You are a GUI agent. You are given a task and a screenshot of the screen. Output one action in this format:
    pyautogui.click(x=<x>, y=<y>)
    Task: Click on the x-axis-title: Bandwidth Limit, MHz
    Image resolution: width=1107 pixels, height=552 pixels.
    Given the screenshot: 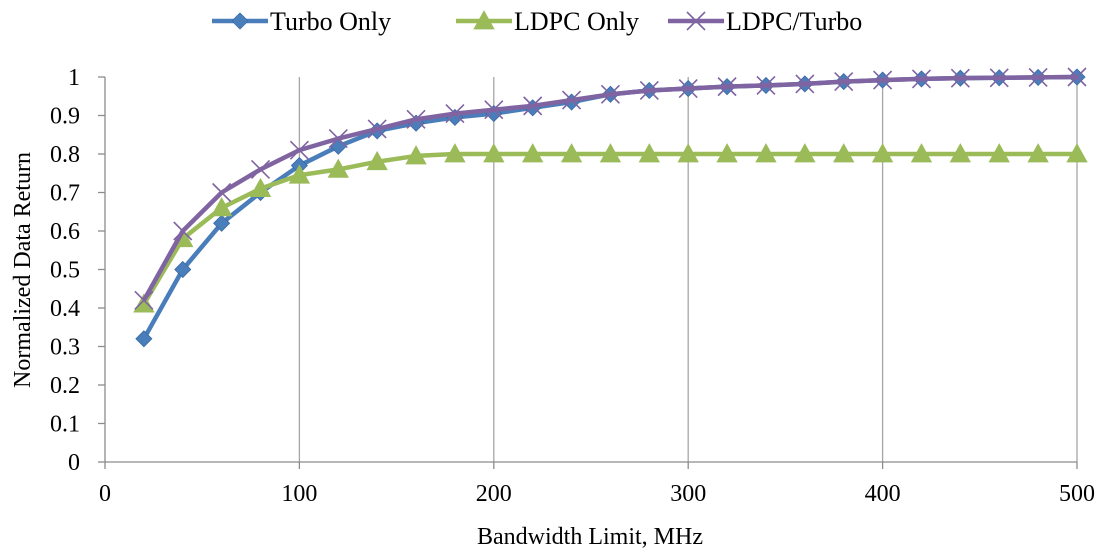 What is the action you would take?
    pyautogui.click(x=590, y=537)
    